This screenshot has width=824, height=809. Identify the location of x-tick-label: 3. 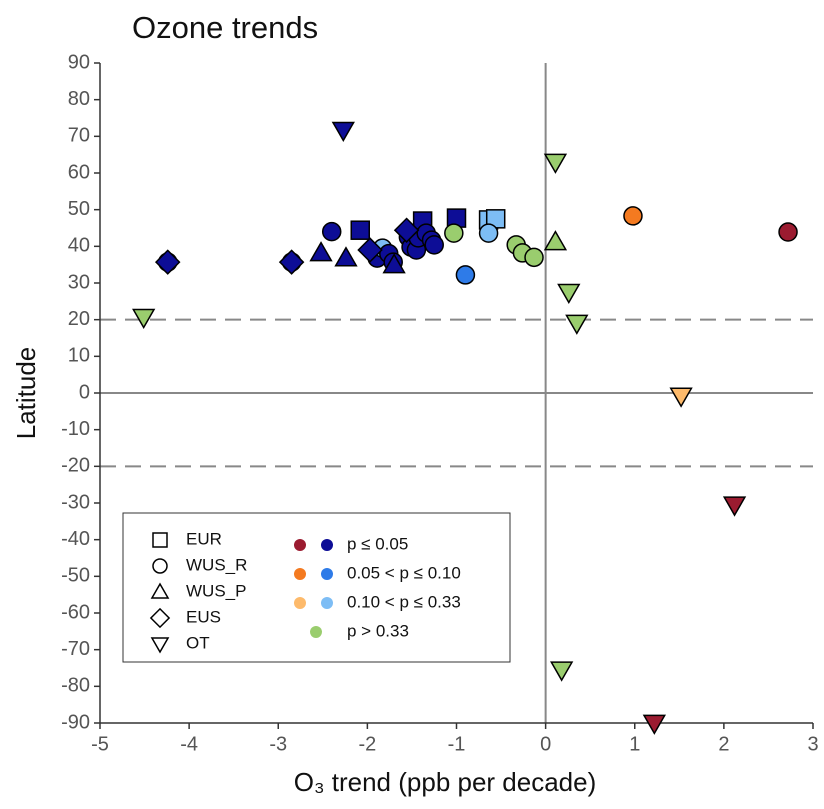
(812, 744).